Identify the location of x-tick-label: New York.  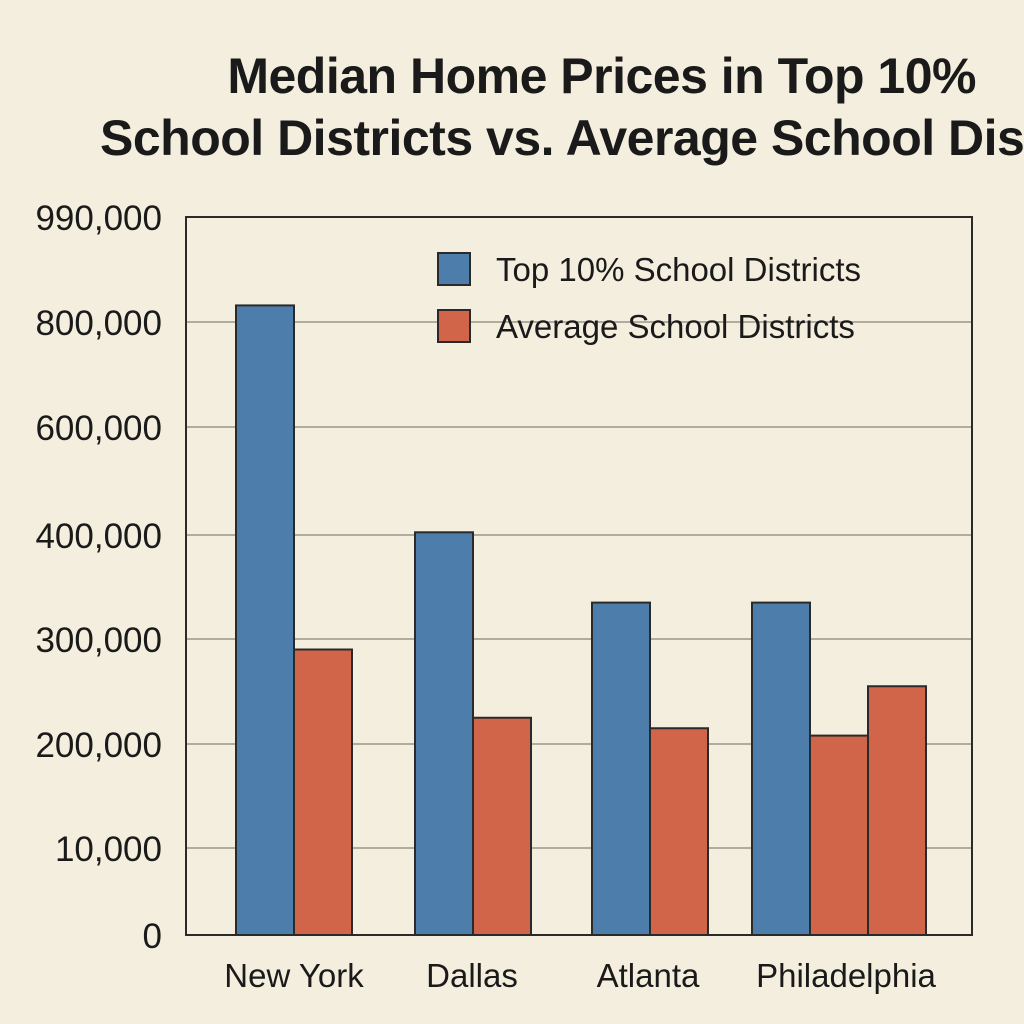
(294, 975).